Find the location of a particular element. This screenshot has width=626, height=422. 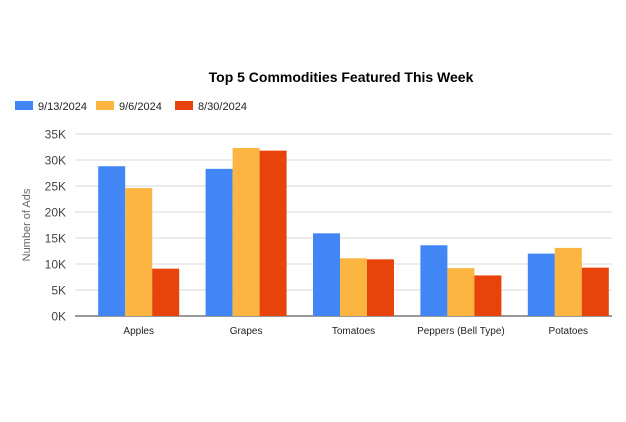

y-tick-label: 20K is located at coordinates (55, 213).